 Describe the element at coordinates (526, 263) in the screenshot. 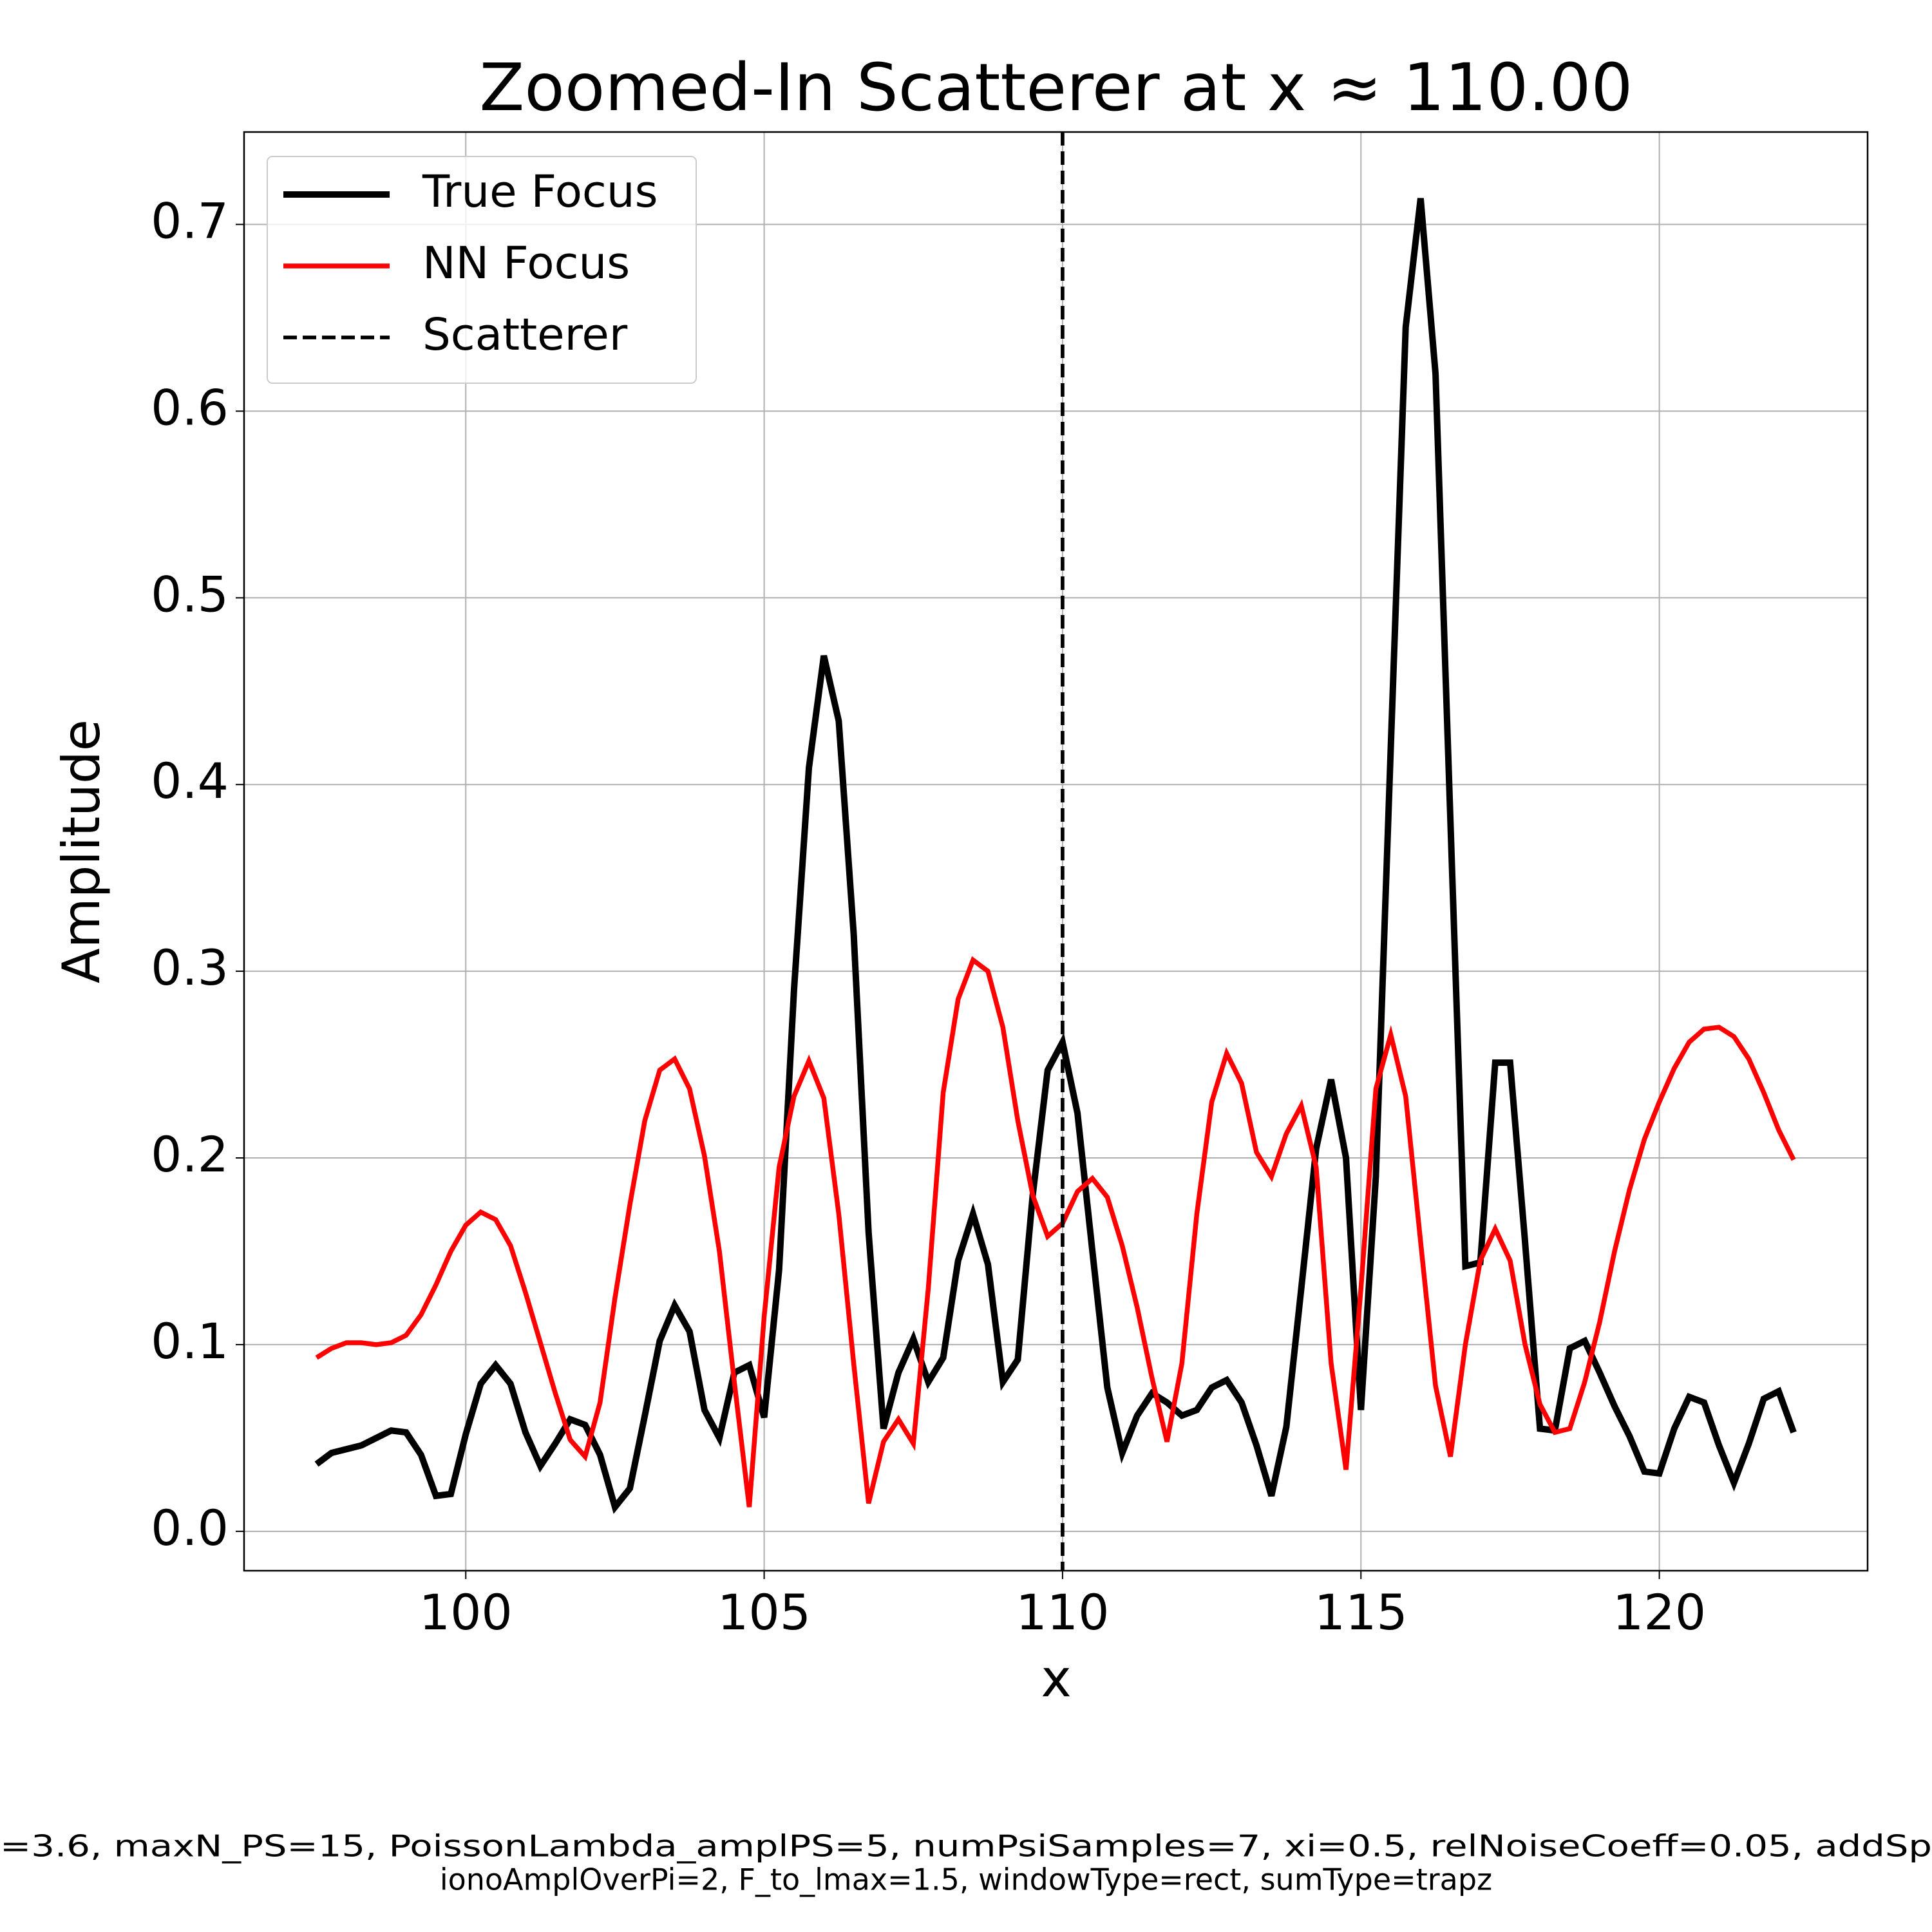

I see `legend-label: NN Focus` at that location.